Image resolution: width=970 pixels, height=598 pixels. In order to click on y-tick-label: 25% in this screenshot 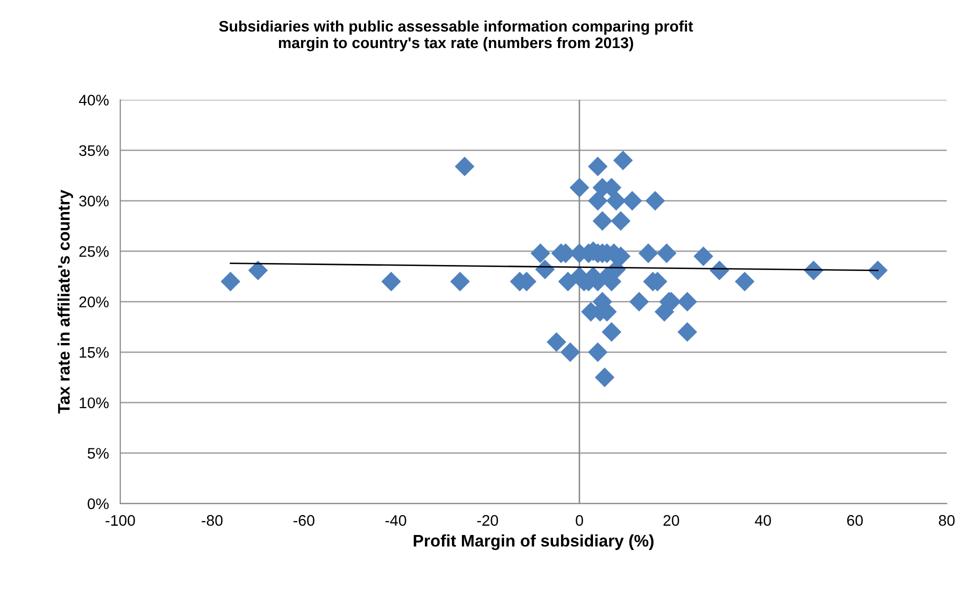, I will do `click(94, 251)`.